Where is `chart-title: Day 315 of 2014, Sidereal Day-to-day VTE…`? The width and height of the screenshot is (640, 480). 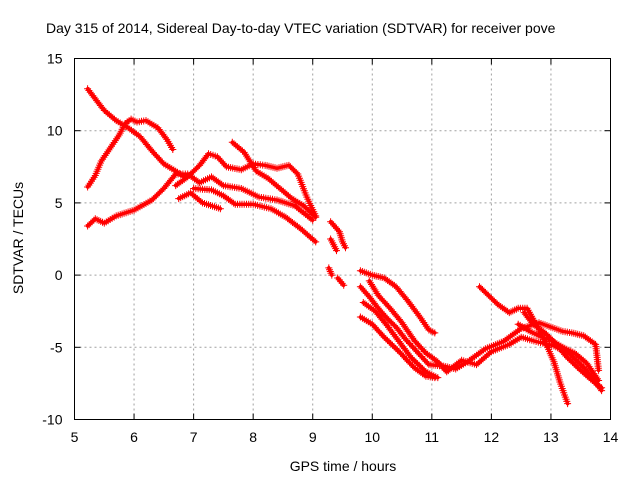
chart-title: Day 315 of 2014, Sidereal Day-to-day VTE… is located at coordinates (301, 28).